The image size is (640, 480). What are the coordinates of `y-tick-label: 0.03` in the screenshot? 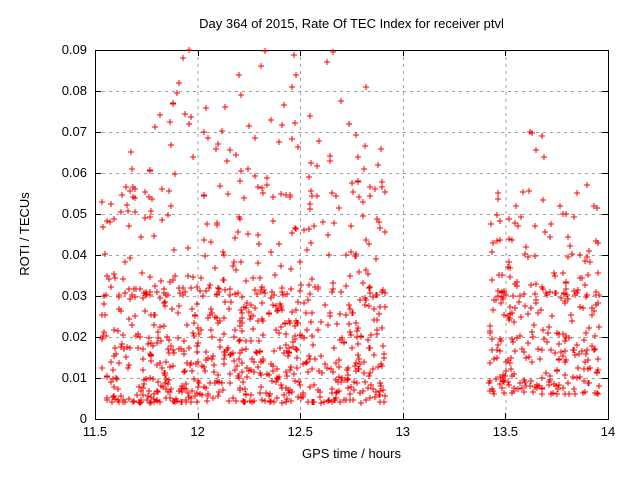 It's located at (74, 295).